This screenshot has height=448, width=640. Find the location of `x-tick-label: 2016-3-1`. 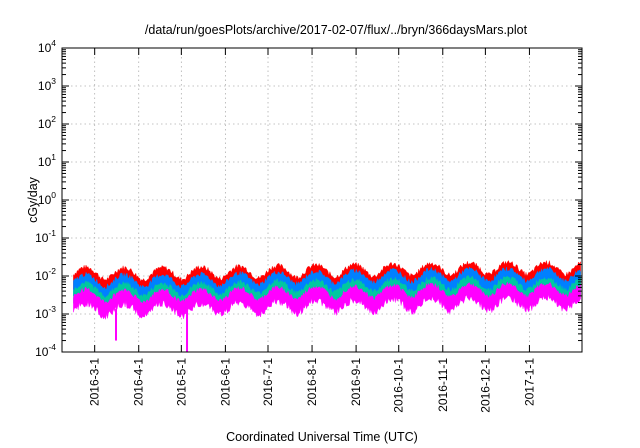

x-tick-label: 2016-3-1 is located at coordinates (95, 382).